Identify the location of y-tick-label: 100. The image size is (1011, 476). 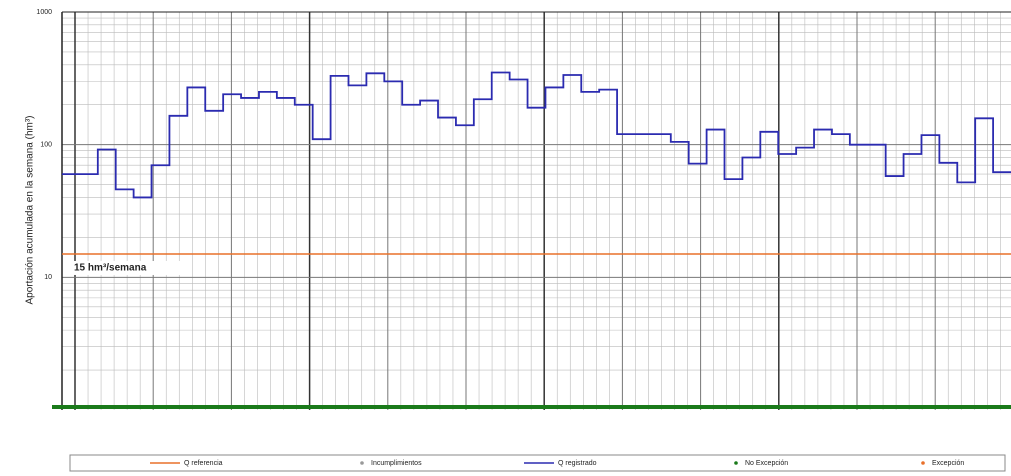
(46, 145).